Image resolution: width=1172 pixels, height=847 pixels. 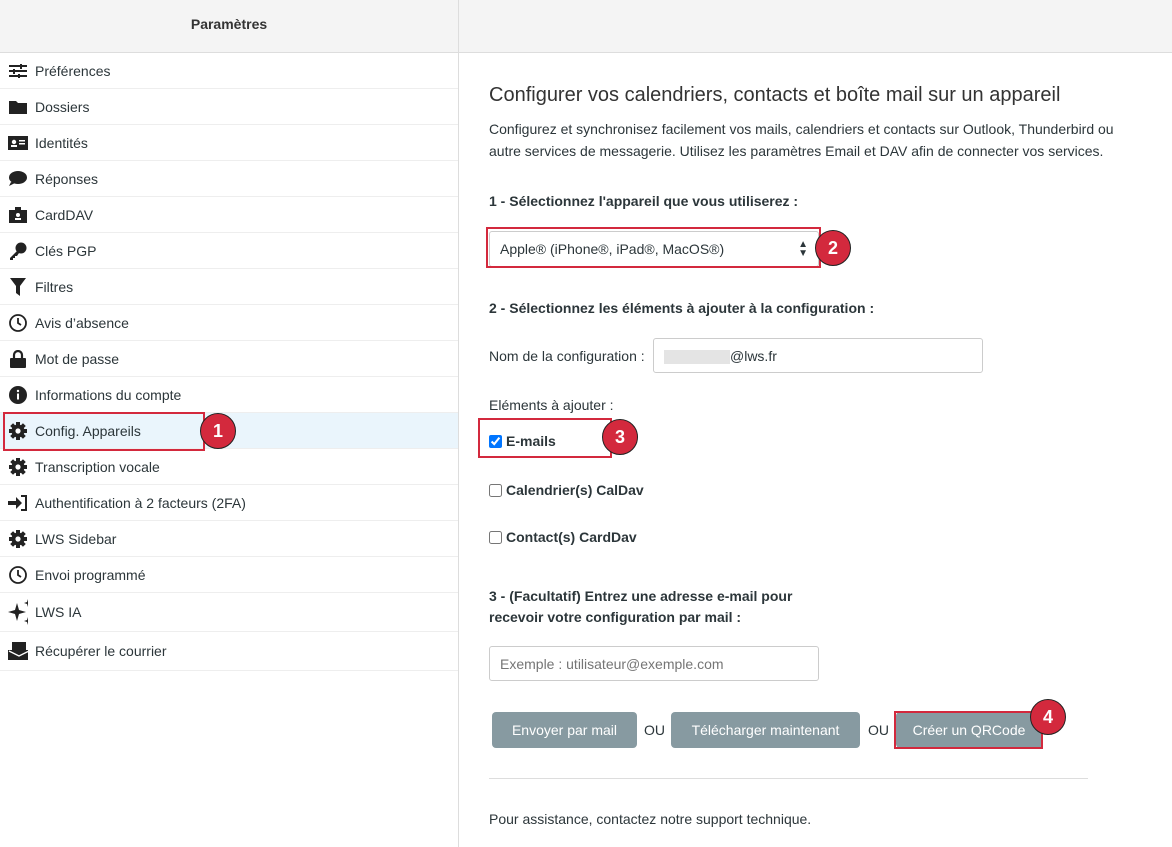 I want to click on device-select: Apple® (iPhone®, iPad®, MacOS®) ▲ ▼, so click(x=654, y=249).